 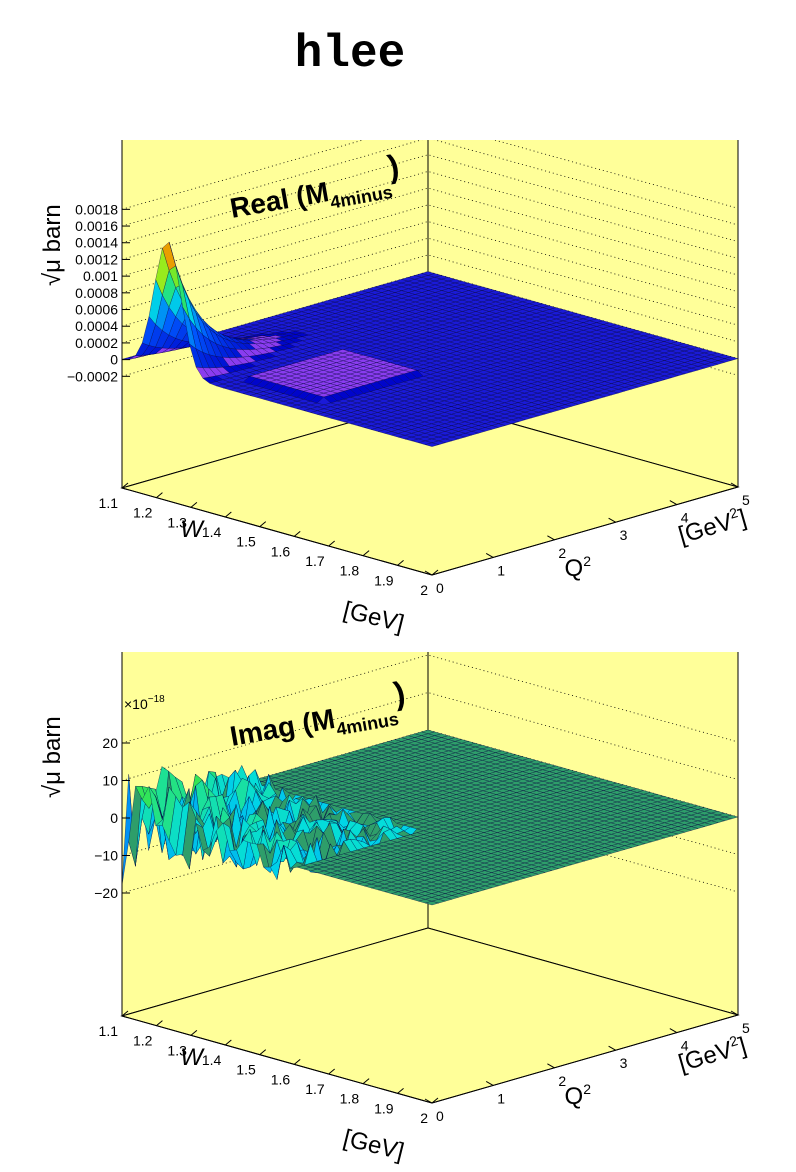 I want to click on z-tick-label: 0.0016, so click(x=96, y=226).